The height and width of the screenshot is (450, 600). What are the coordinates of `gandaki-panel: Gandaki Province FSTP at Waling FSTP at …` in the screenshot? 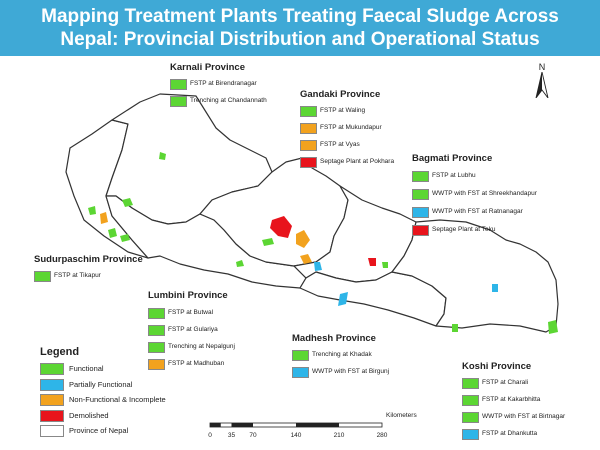 It's located at (347, 130).